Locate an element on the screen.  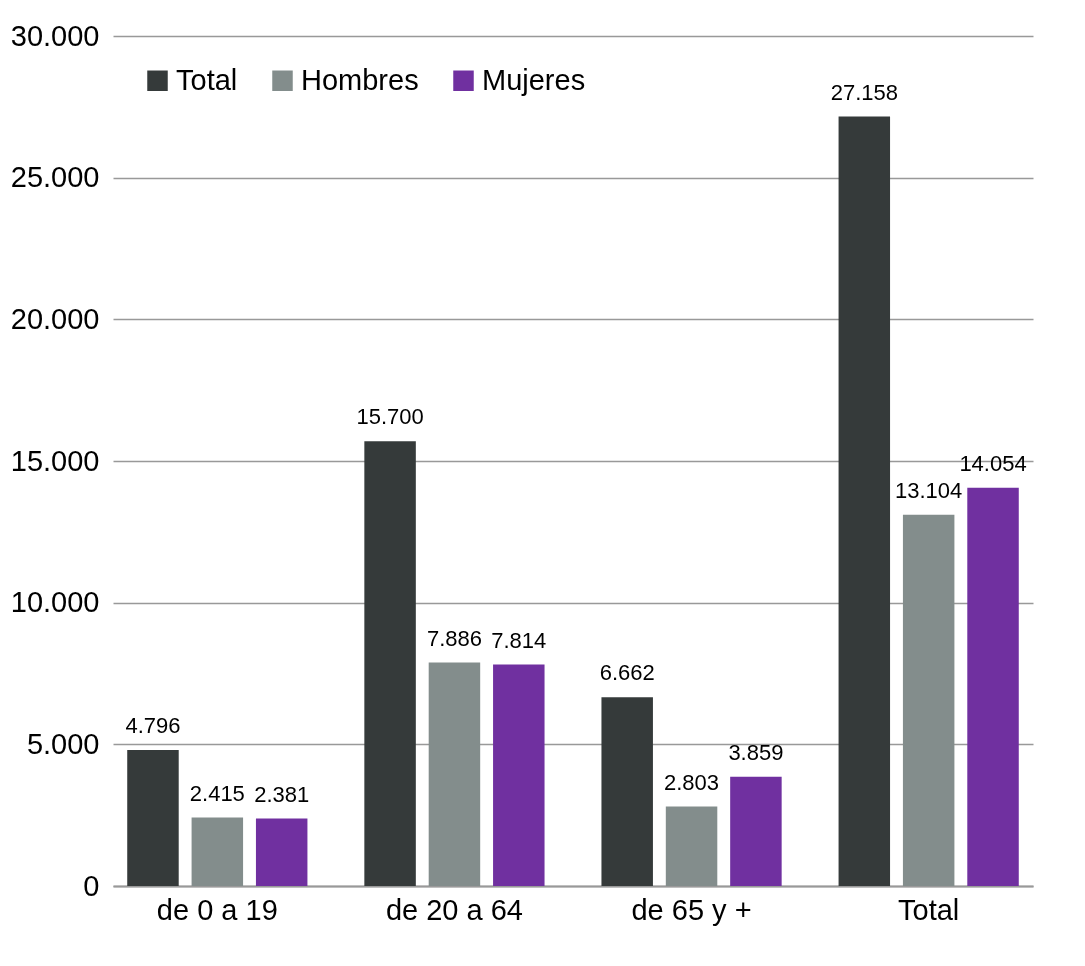
legend-label: Mujeres is located at coordinates (534, 79).